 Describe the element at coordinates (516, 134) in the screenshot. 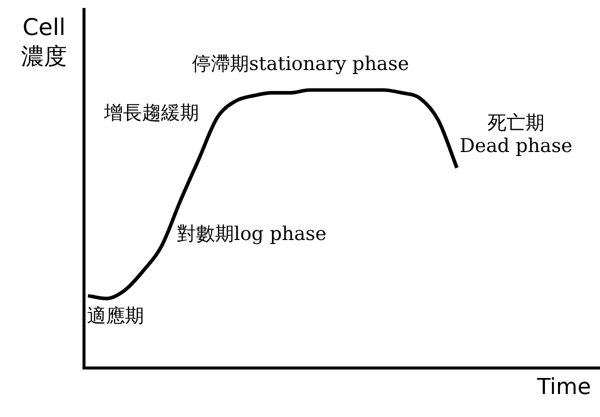

I see `annotation: 死亡期 Dead phase` at that location.